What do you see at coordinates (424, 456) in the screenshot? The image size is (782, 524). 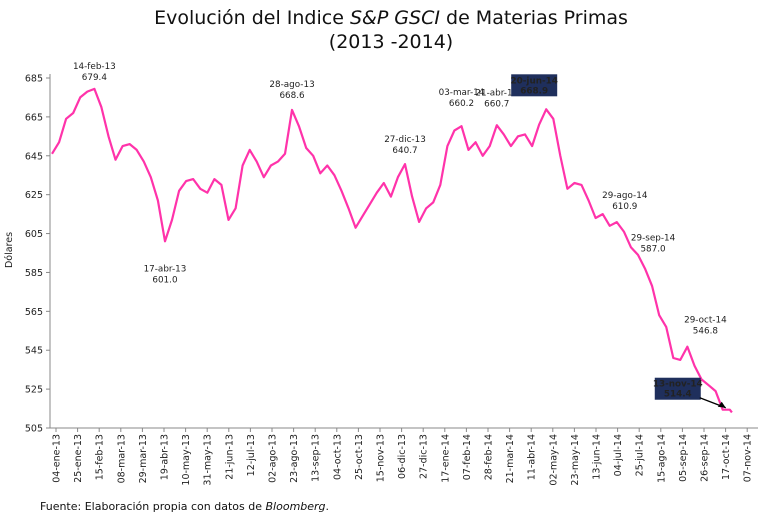 I see `x-tick-label: 27-dic-13` at bounding box center [424, 456].